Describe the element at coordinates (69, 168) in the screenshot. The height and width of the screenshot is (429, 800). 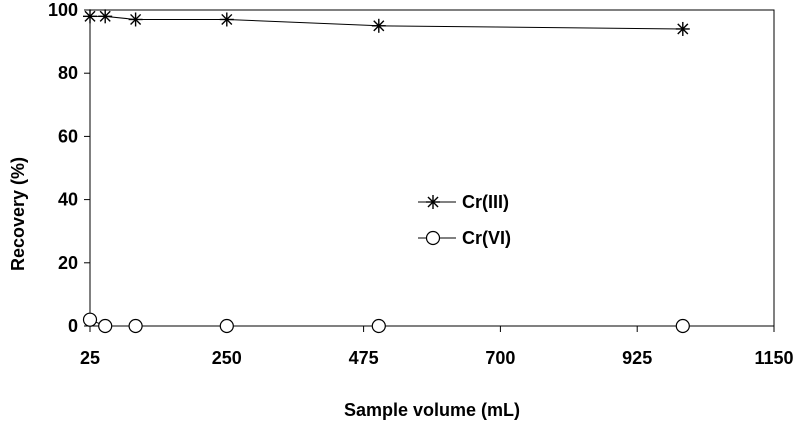
I see `y-axis-ticks: 0 20 40 60 80 100` at that location.